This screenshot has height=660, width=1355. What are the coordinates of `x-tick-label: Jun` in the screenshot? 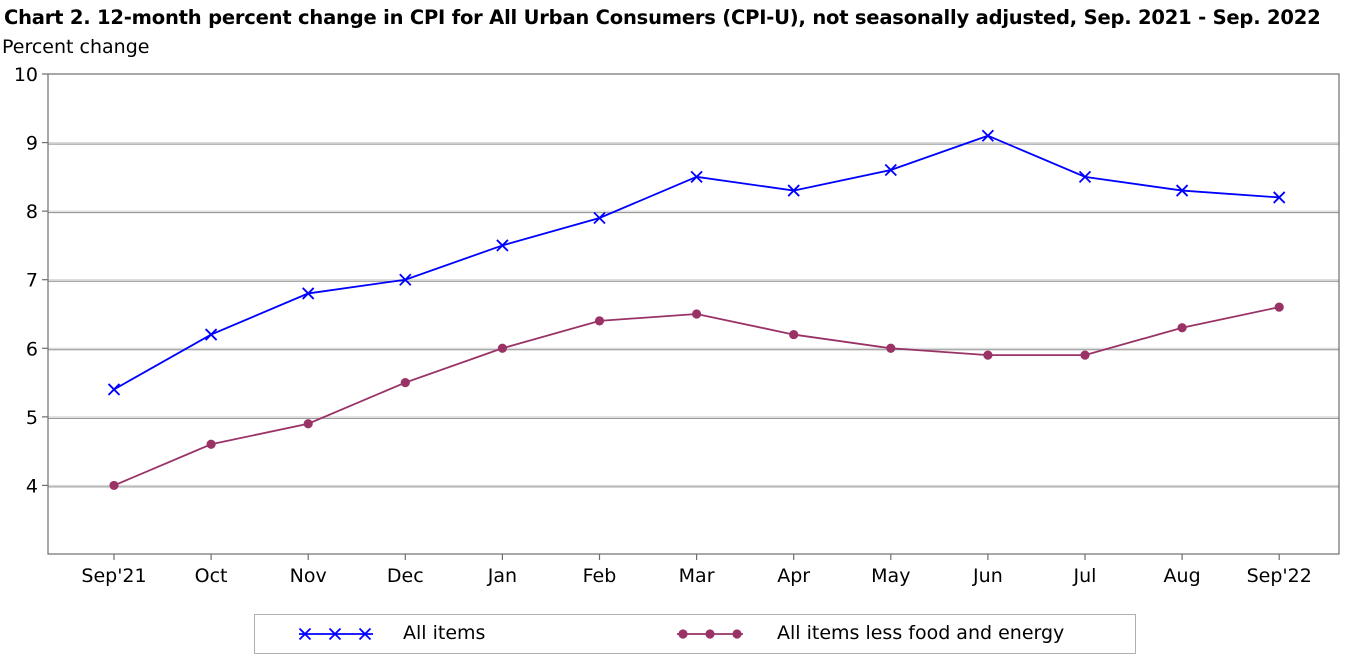 It's located at (987, 576).